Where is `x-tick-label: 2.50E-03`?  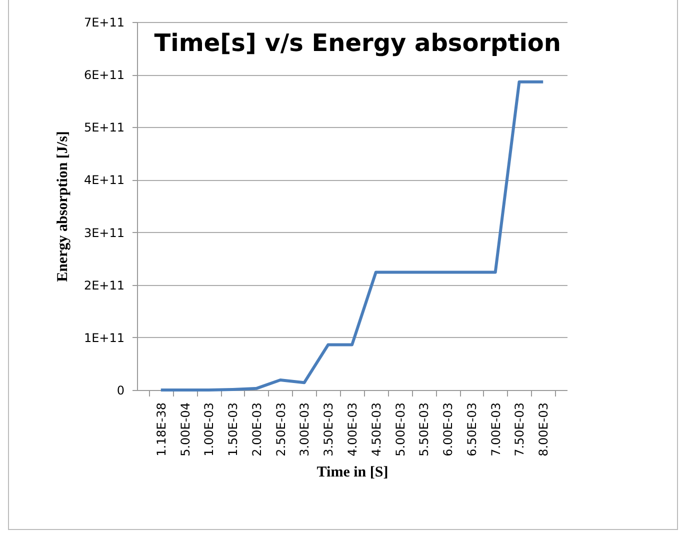
x-tick-label: 2.50E-03 is located at coordinates (281, 429).